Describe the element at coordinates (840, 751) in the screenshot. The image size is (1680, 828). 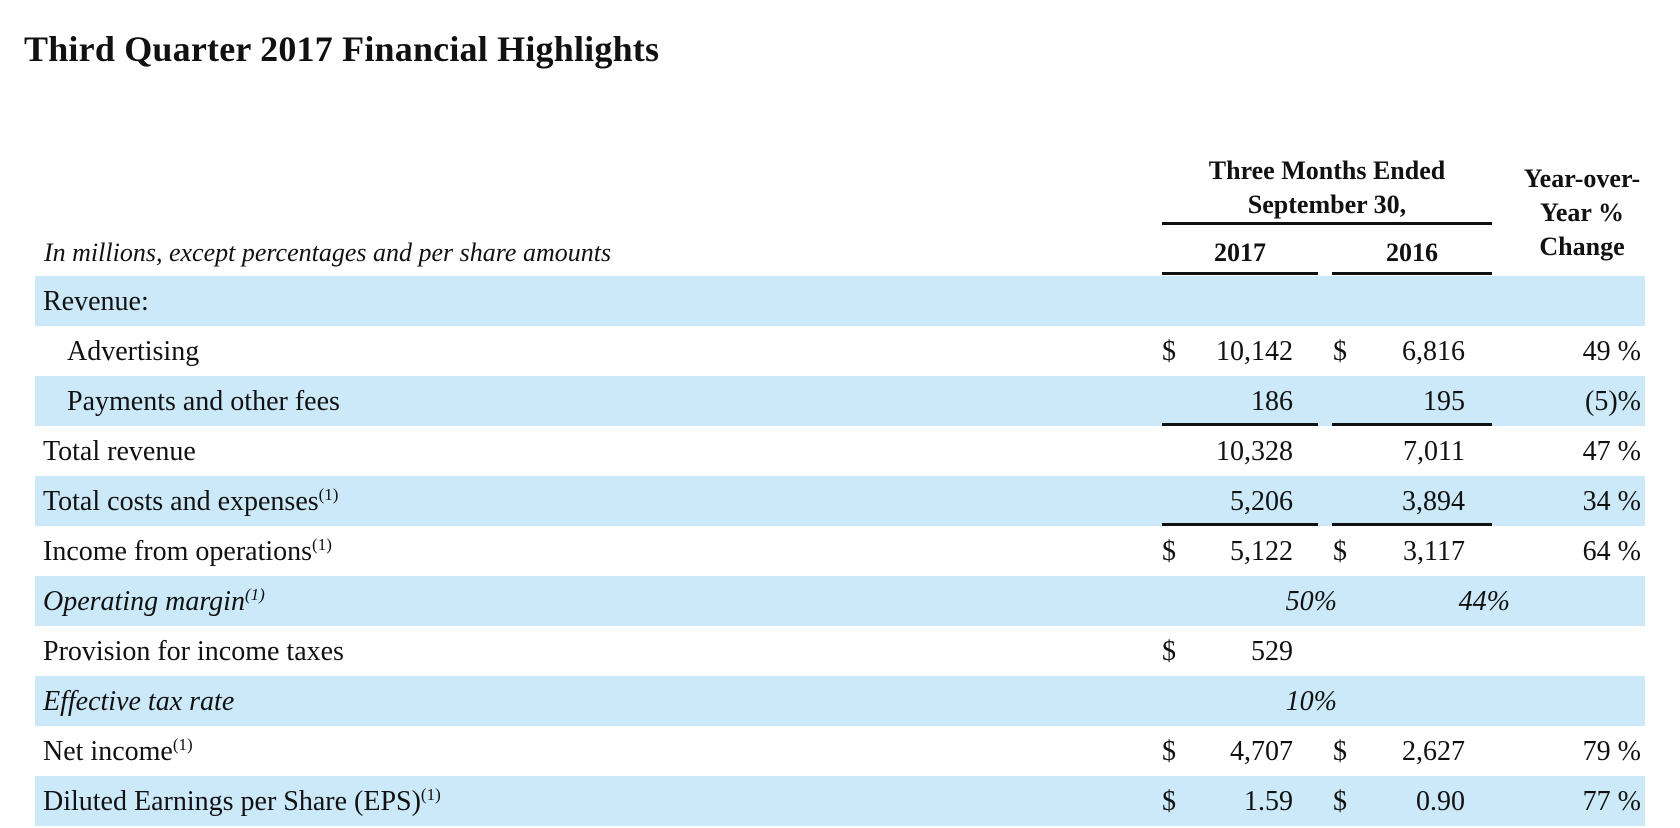
I see `table-row-net-income: Net income(1) $ 4,707 $ 2,627 79 %` at that location.